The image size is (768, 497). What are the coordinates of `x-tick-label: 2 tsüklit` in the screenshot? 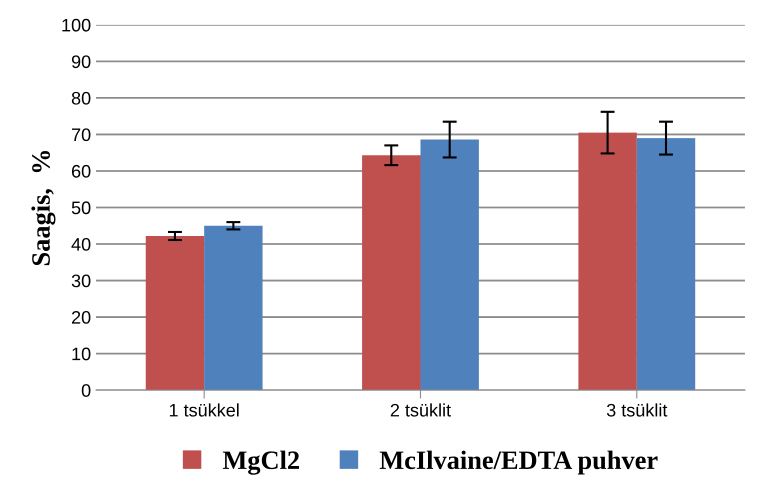 It's located at (420, 410).